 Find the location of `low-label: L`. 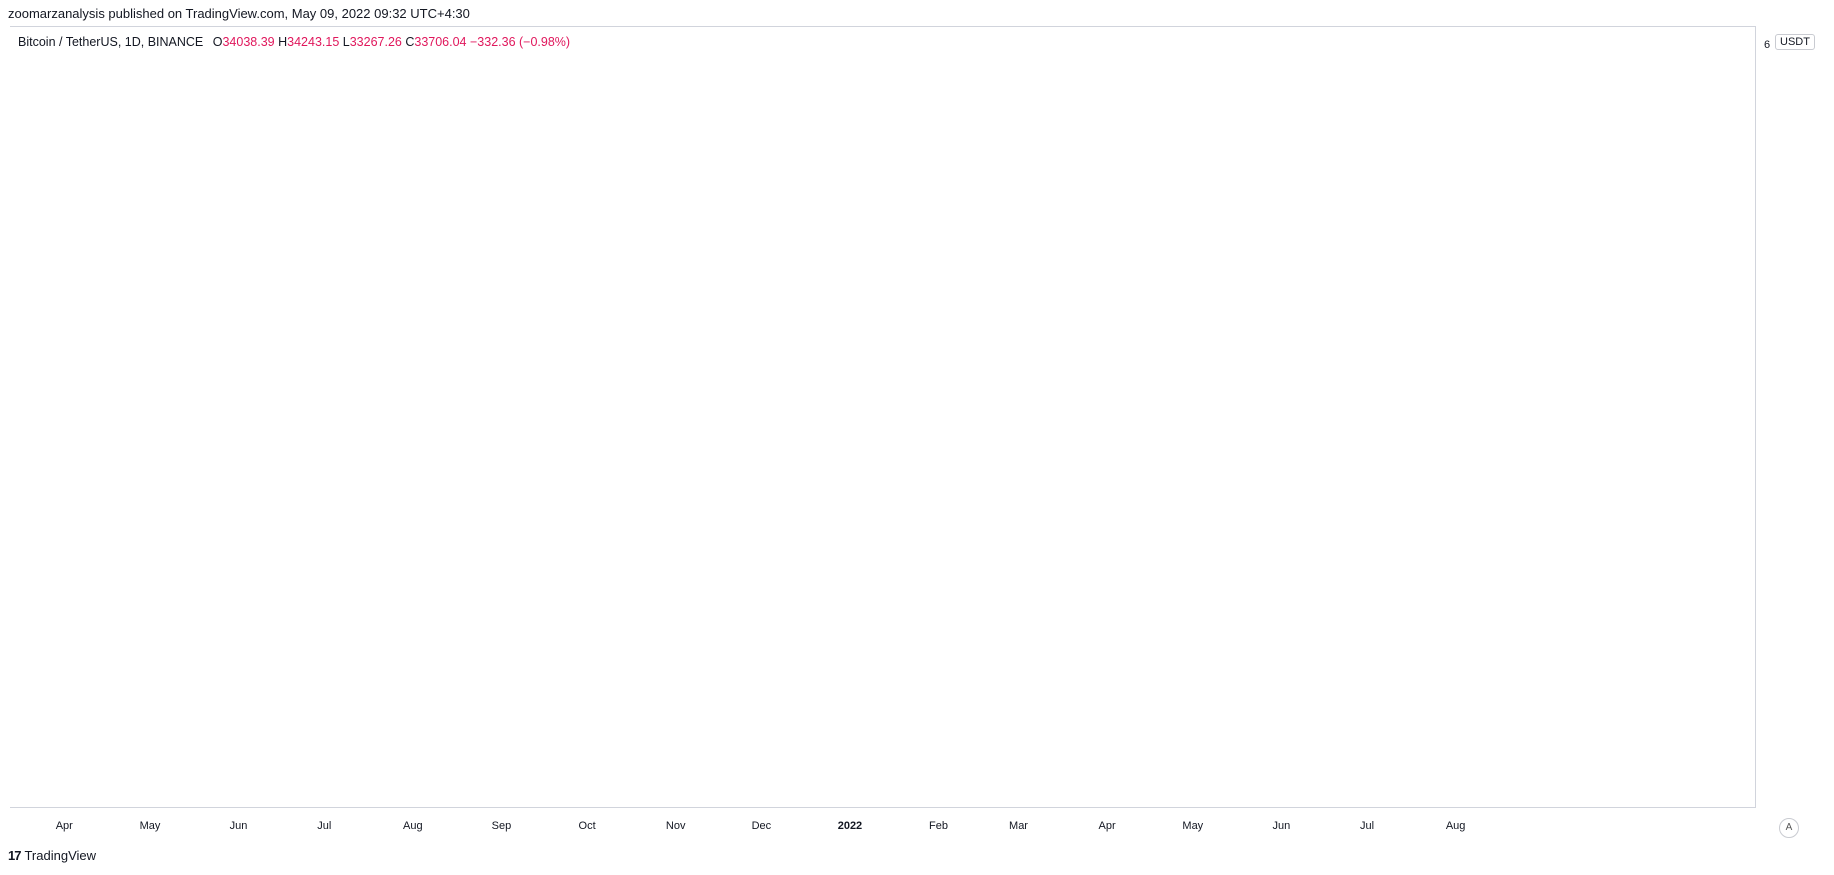

low-label: L is located at coordinates (346, 42).